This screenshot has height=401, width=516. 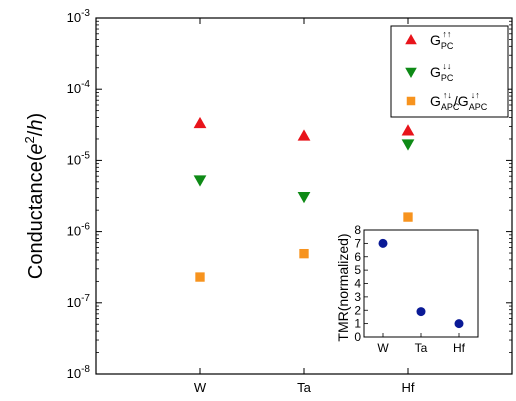 I want to click on data-point-s2-hf, so click(x=408, y=145).